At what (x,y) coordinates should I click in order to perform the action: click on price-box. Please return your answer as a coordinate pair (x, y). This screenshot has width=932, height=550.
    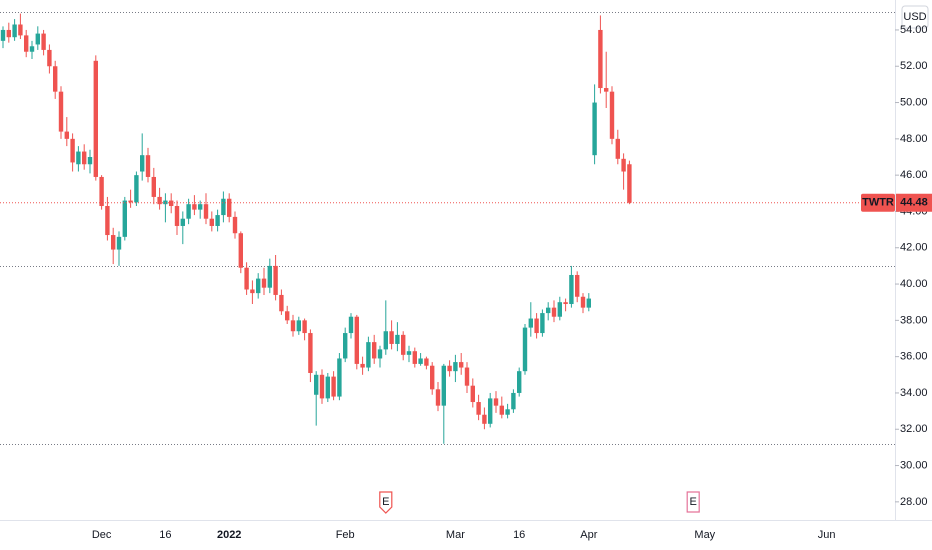
    Looking at the image, I should click on (914, 202).